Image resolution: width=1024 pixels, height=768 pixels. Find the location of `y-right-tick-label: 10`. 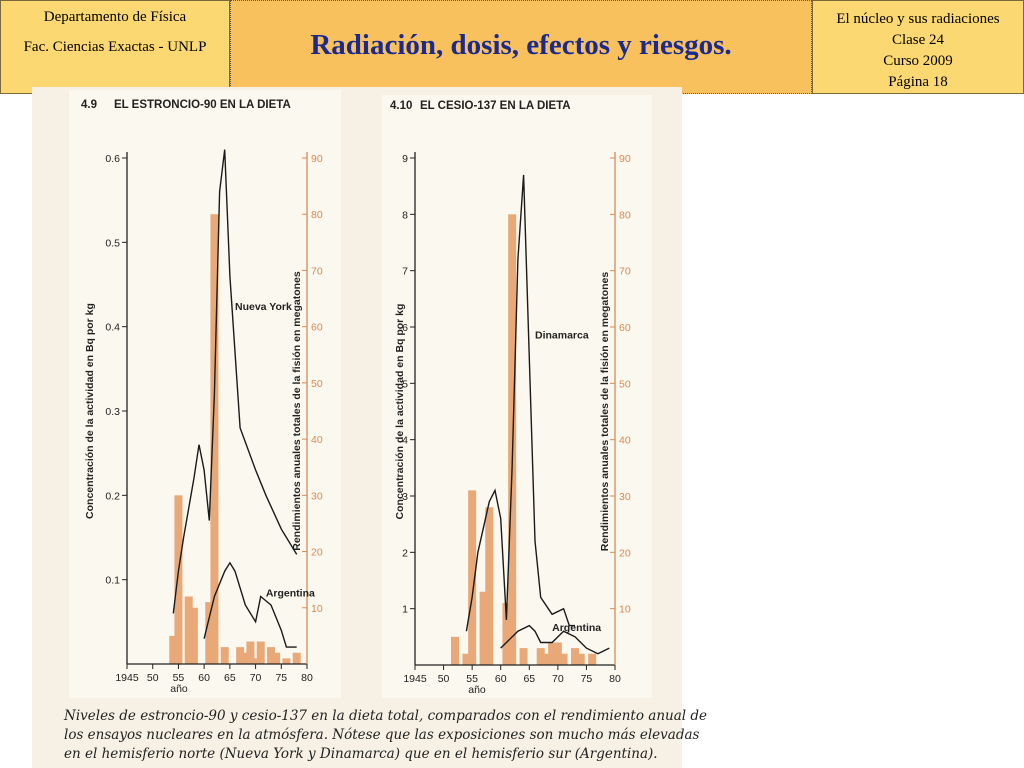

y-right-tick-label: 10 is located at coordinates (317, 609).